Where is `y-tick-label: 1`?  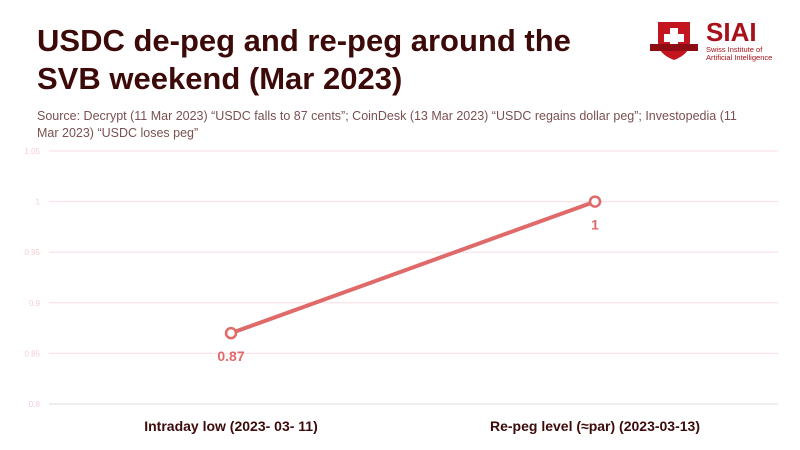 y-tick-label: 1 is located at coordinates (38, 202).